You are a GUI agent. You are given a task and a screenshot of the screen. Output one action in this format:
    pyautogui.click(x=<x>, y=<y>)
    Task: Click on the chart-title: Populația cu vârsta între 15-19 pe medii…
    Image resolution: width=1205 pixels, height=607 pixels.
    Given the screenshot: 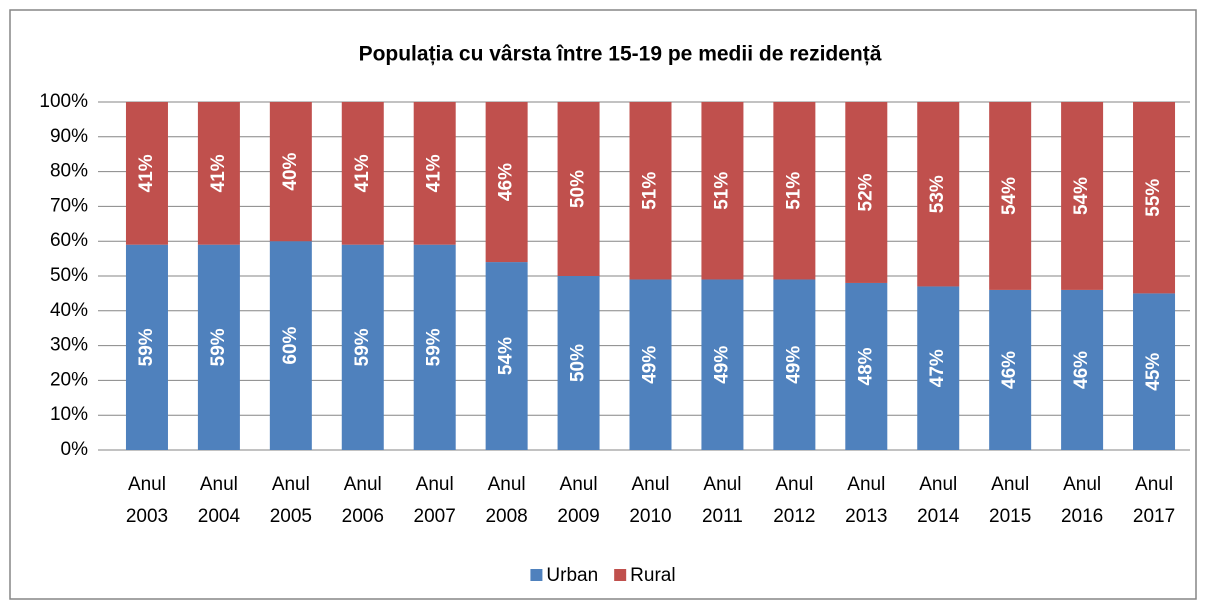 What is the action you would take?
    pyautogui.click(x=620, y=54)
    